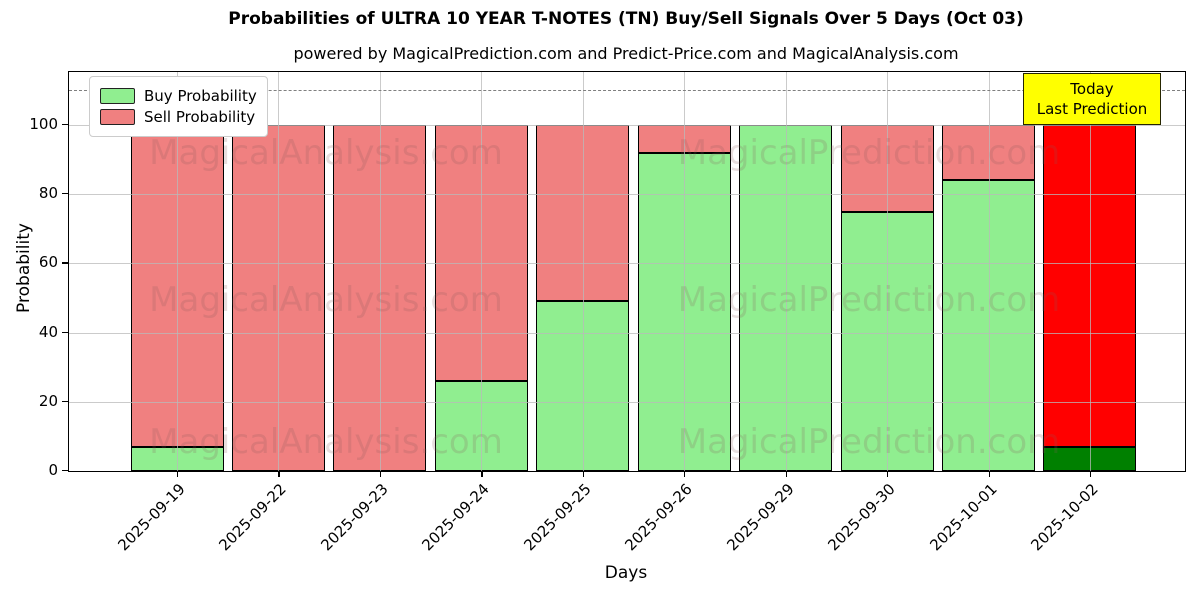 This screenshot has height=600, width=1200. What do you see at coordinates (24, 268) in the screenshot?
I see `y-axis-label: Probability` at bounding box center [24, 268].